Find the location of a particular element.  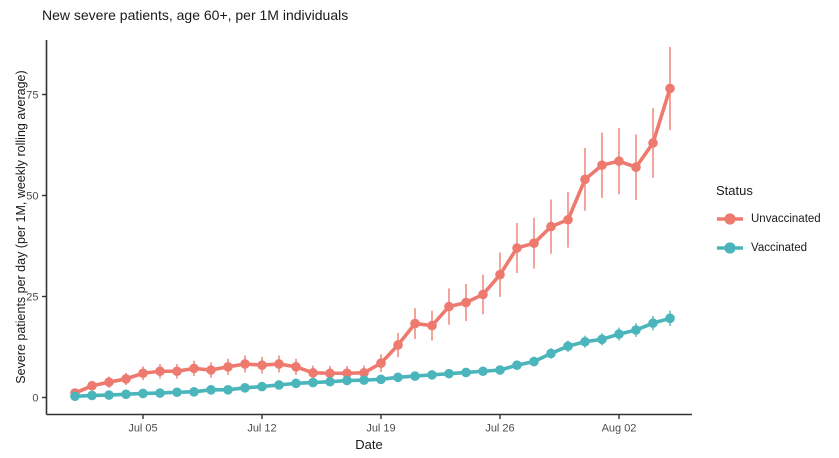

legend-title: Status is located at coordinates (734, 190).